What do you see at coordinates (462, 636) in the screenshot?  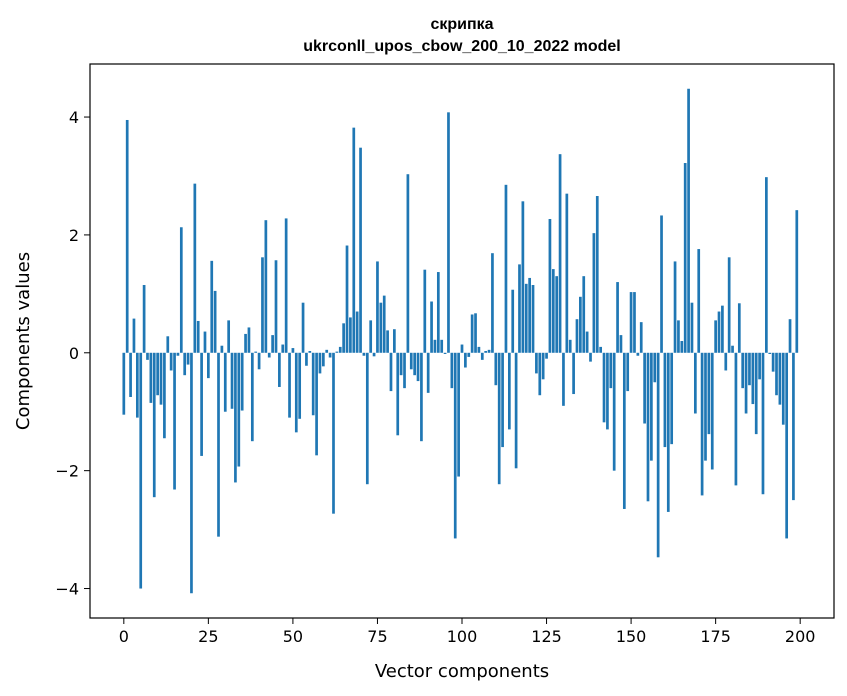 I see `x-tick-label: 100` at bounding box center [462, 636].